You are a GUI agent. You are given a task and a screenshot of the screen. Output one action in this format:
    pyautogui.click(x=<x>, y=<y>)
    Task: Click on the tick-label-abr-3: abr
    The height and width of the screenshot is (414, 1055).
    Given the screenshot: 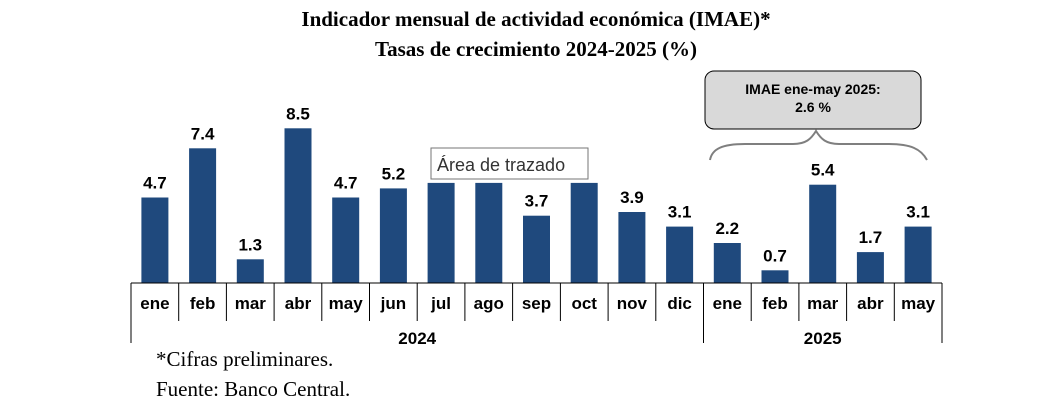 What is the action you would take?
    pyautogui.click(x=298, y=303)
    